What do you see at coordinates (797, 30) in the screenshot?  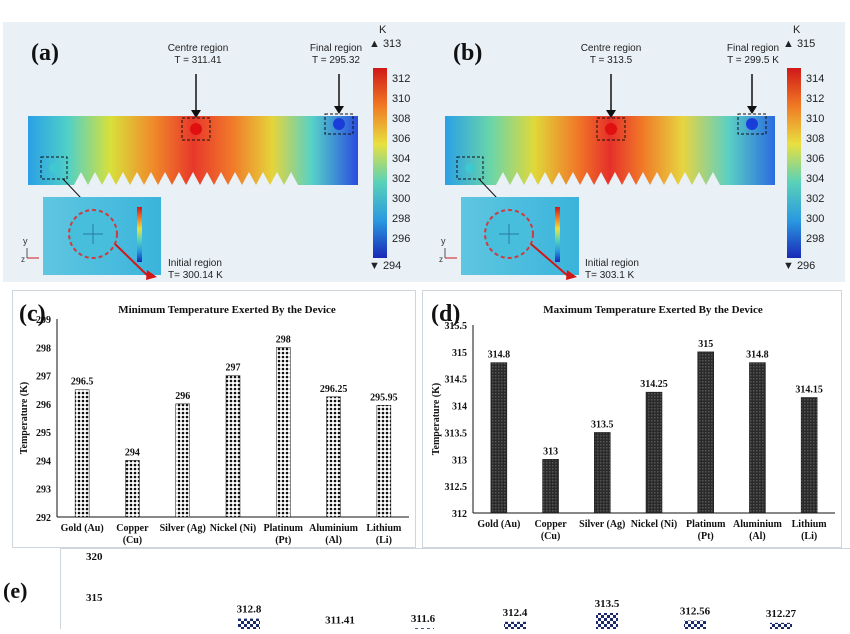 I see `colorbar-unit-b: K` at bounding box center [797, 30].